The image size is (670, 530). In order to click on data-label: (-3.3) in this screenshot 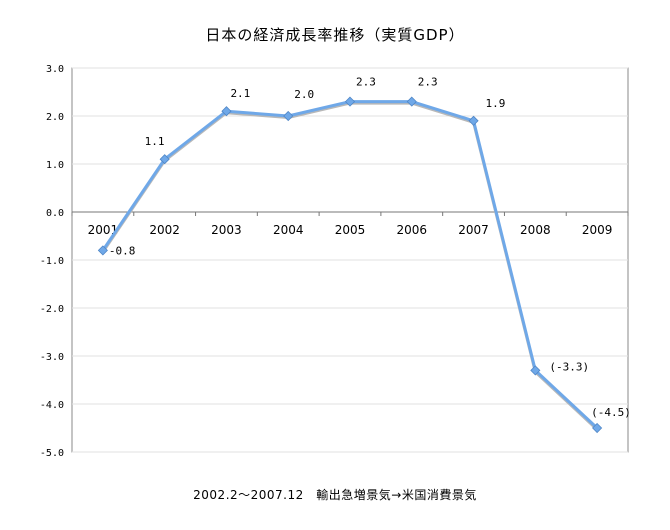, I will do `click(569, 366)`.